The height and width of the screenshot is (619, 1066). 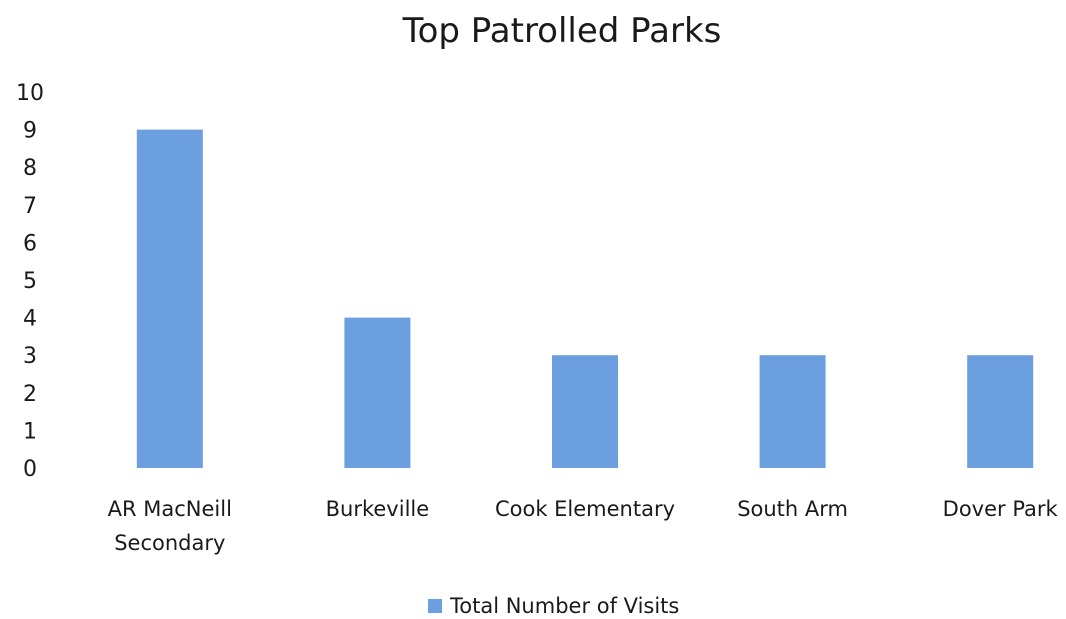 I want to click on x-category-label: Burkeville, so click(x=378, y=509).